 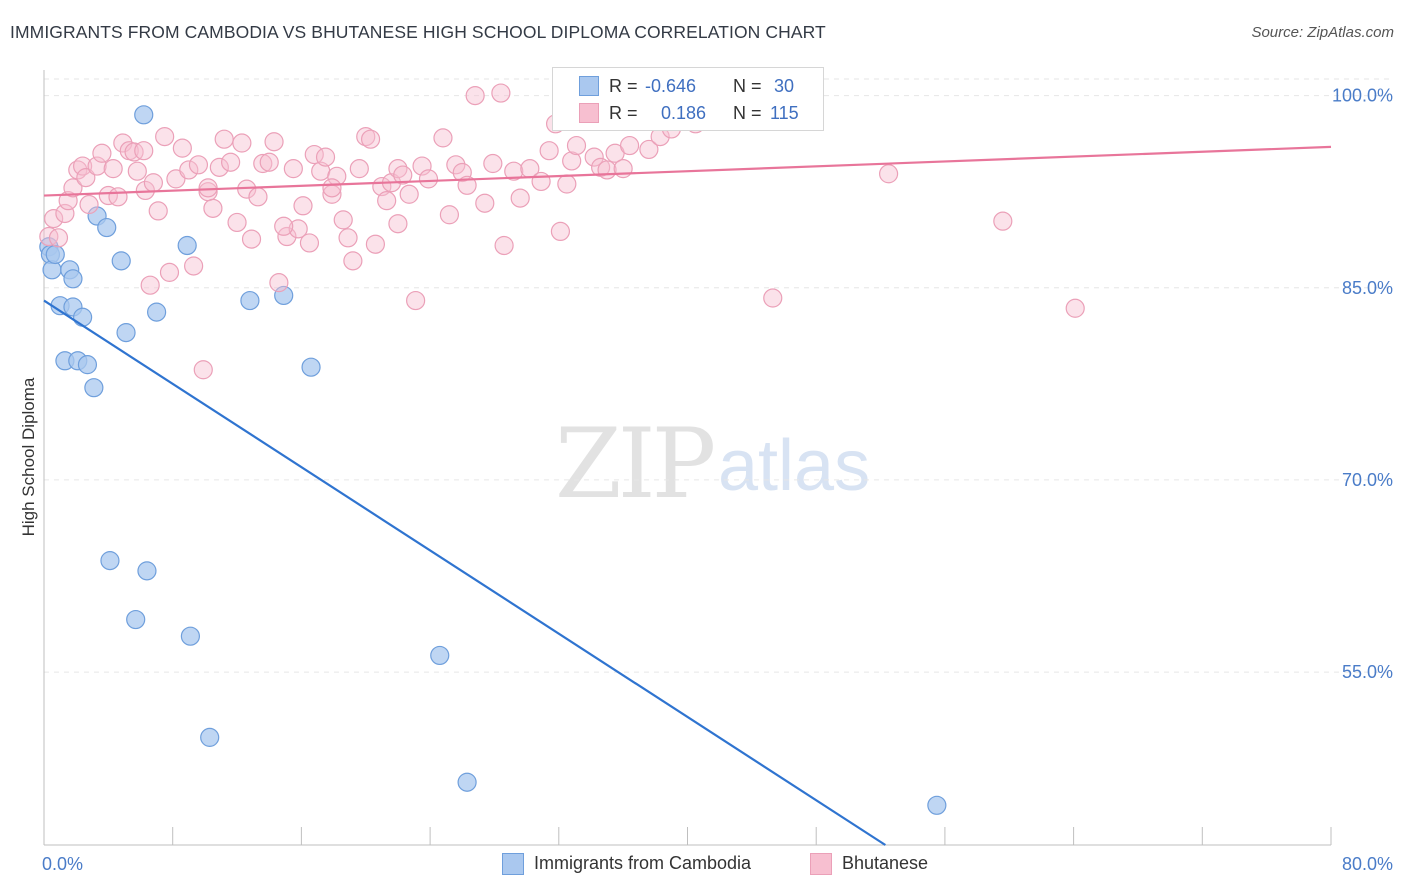 I want to click on legend-n-value-bhutanese: 115, so click(x=784, y=112).